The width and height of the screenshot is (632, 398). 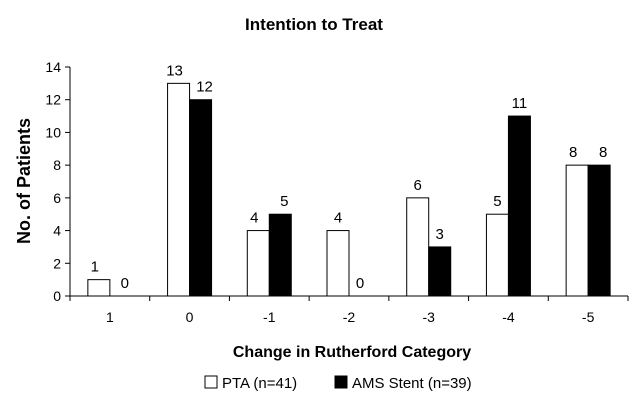 I want to click on x-axis-ticks: 1 0 -1 -2 -3 -4 -5, so click(x=349, y=310).